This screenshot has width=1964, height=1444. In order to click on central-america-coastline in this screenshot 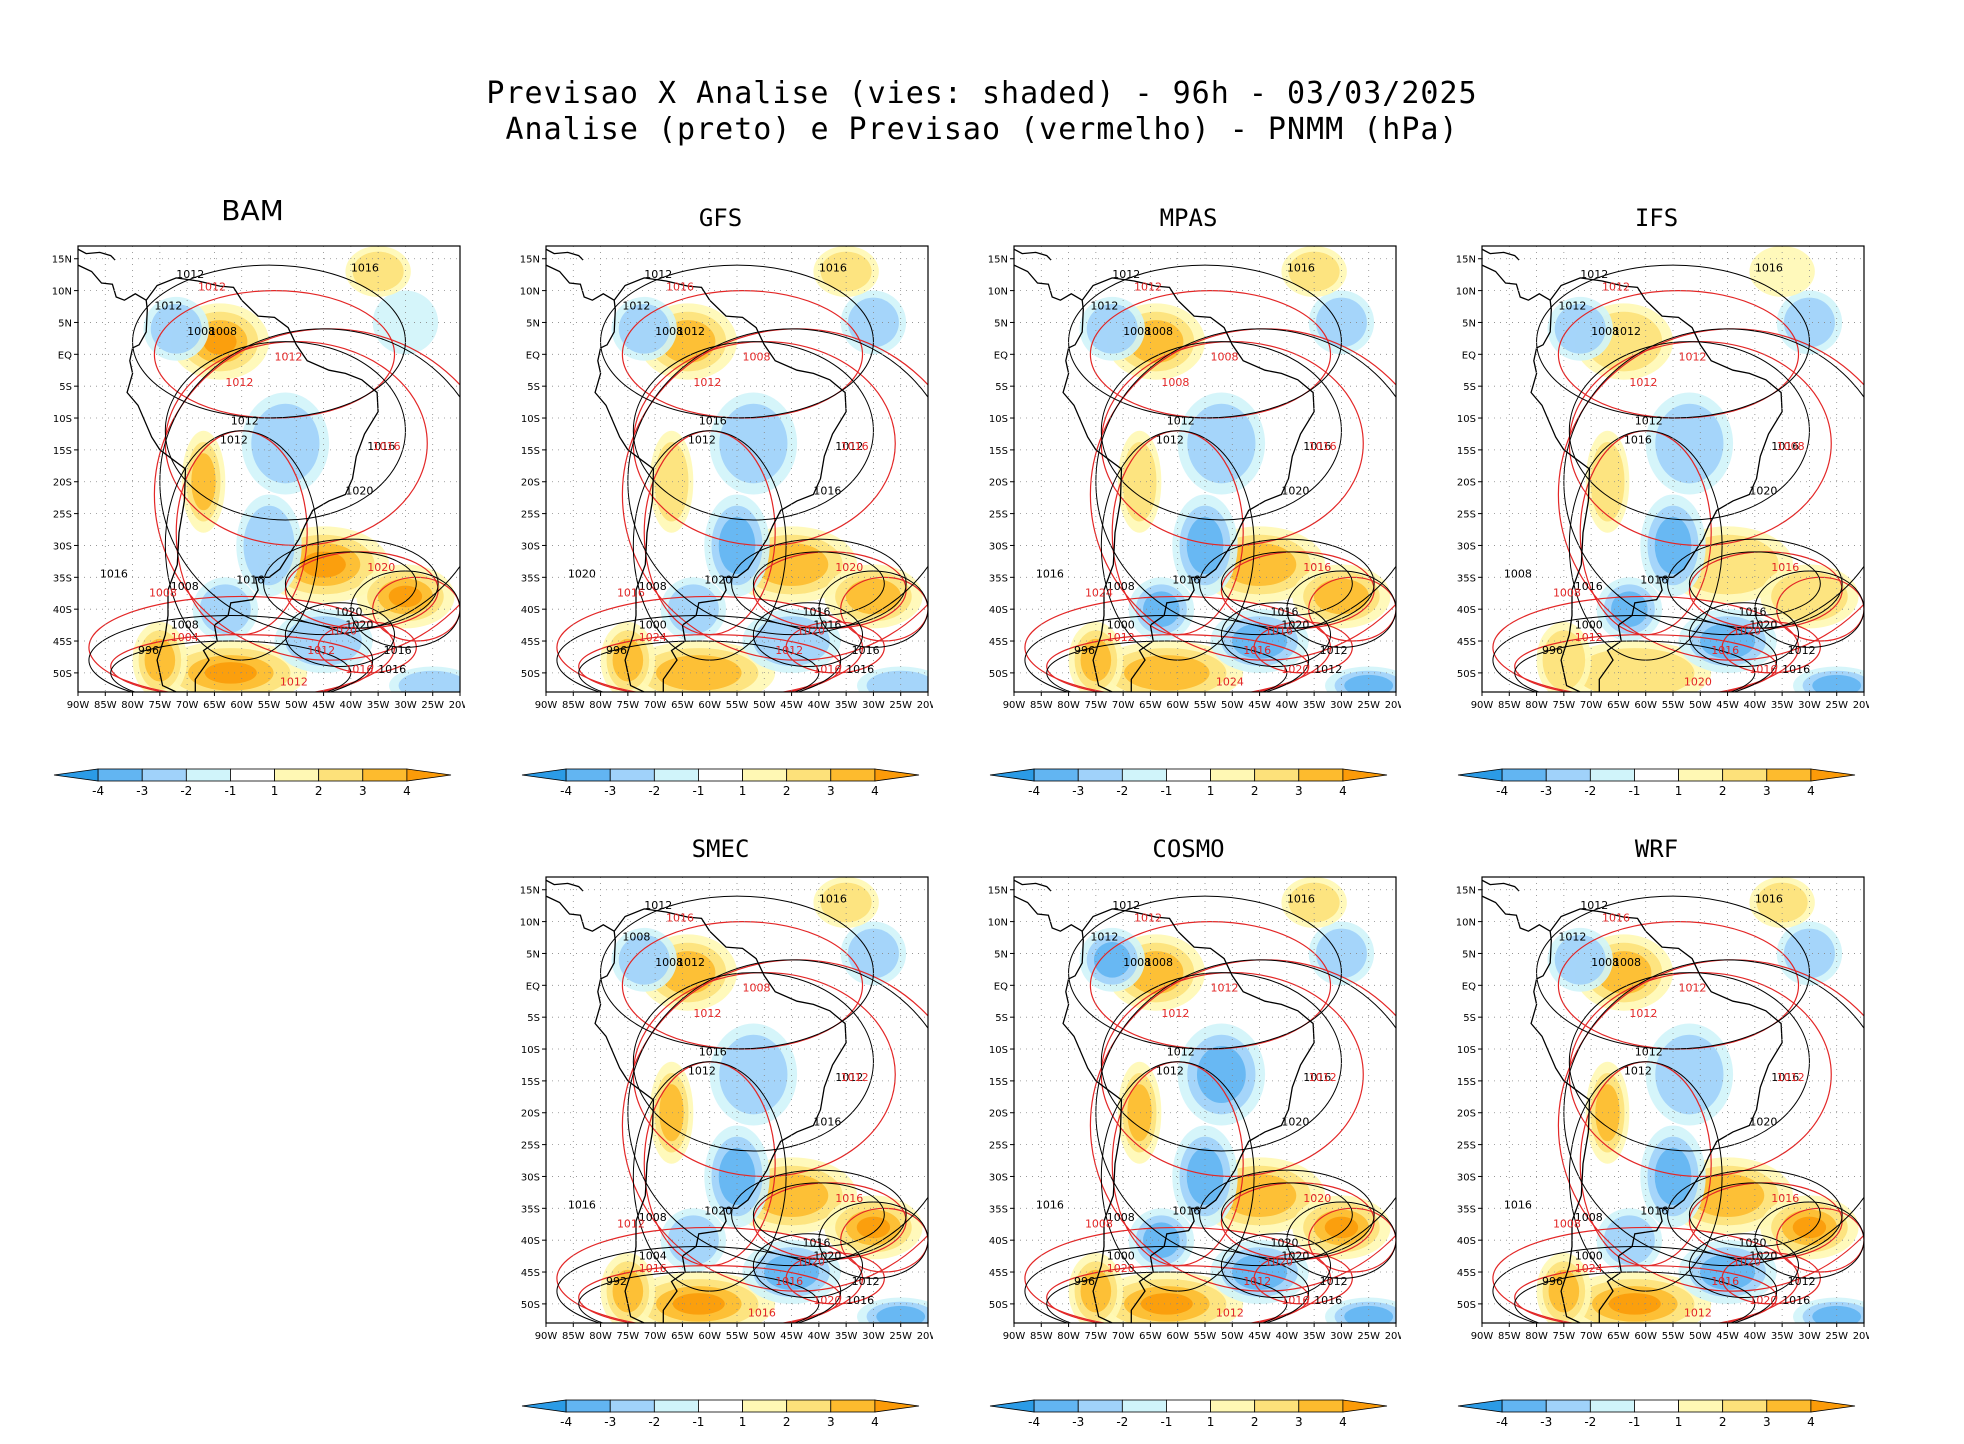, I will do `click(1501, 885)`.